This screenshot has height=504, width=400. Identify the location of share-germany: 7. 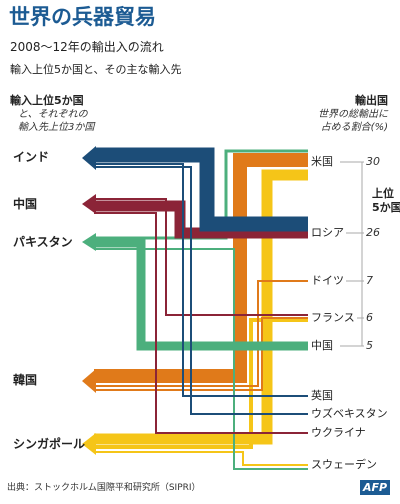
(369, 280).